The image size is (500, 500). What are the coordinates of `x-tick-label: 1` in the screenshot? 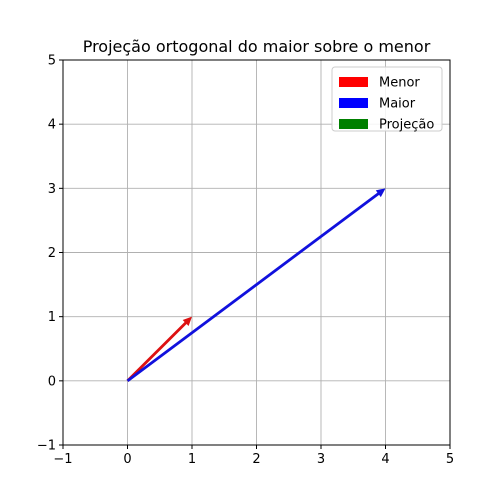 It's located at (192, 459).